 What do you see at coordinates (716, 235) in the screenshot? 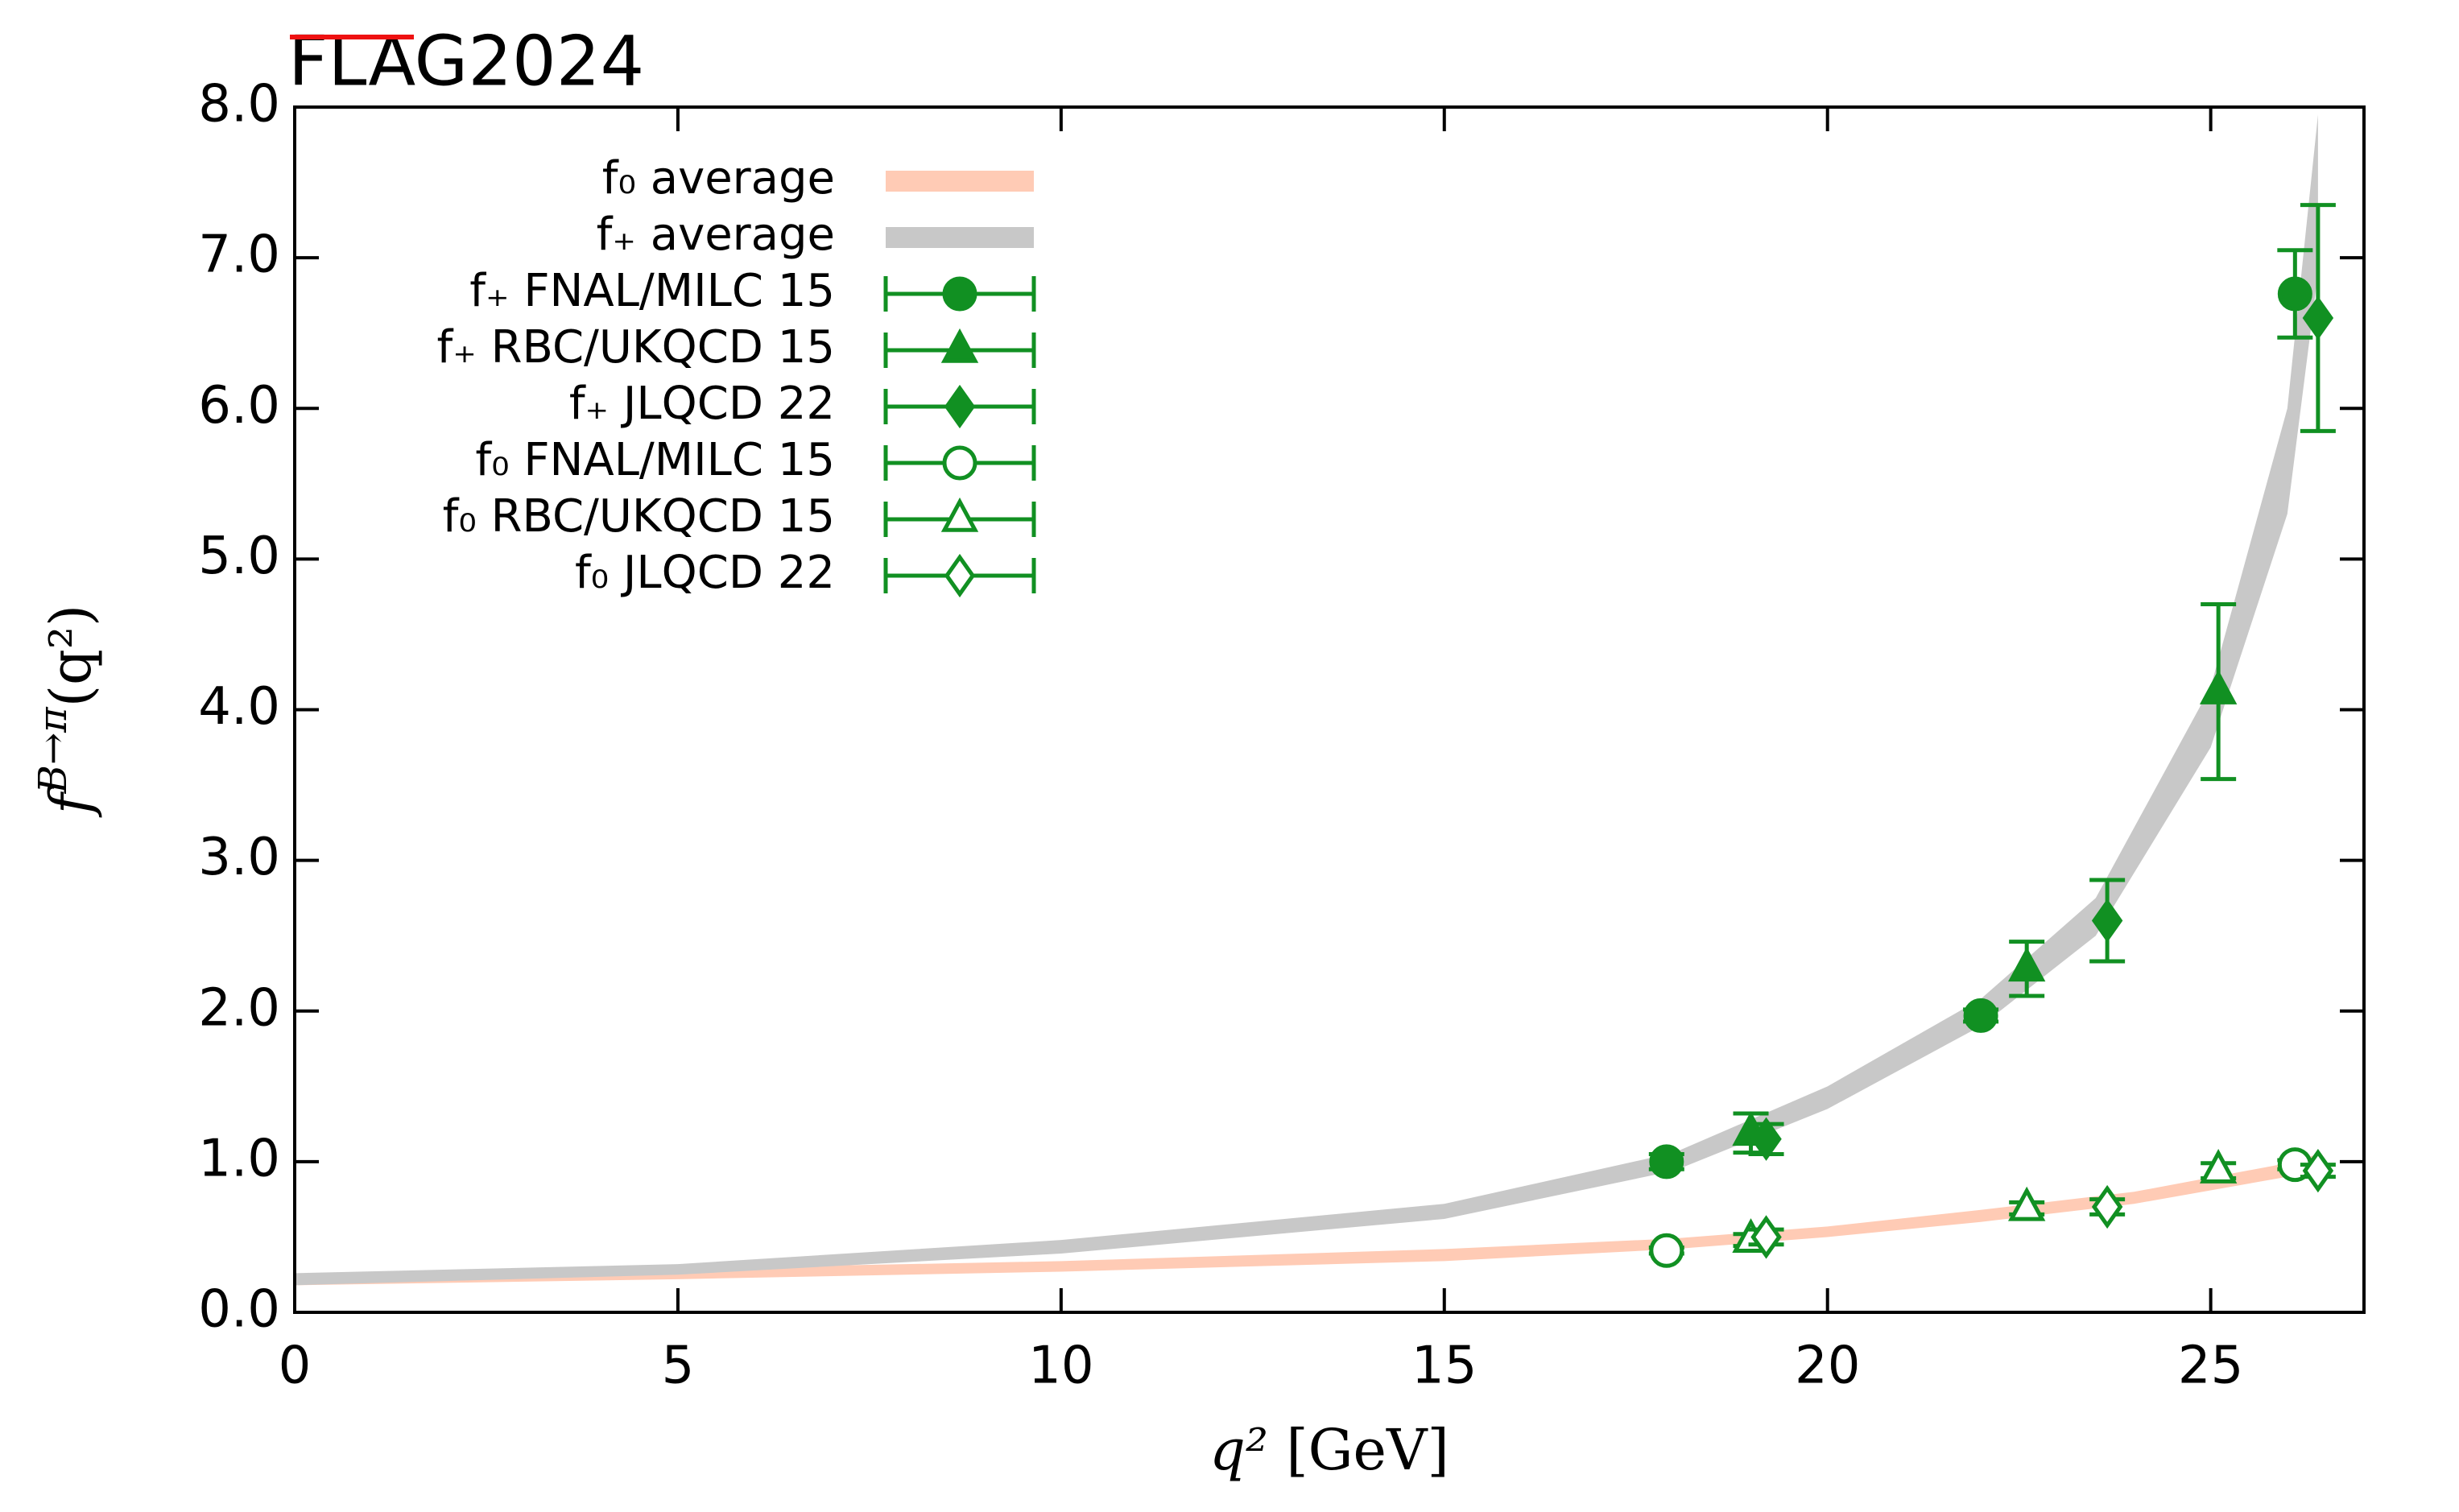
I see `legend-label: f₊ average` at bounding box center [716, 235].